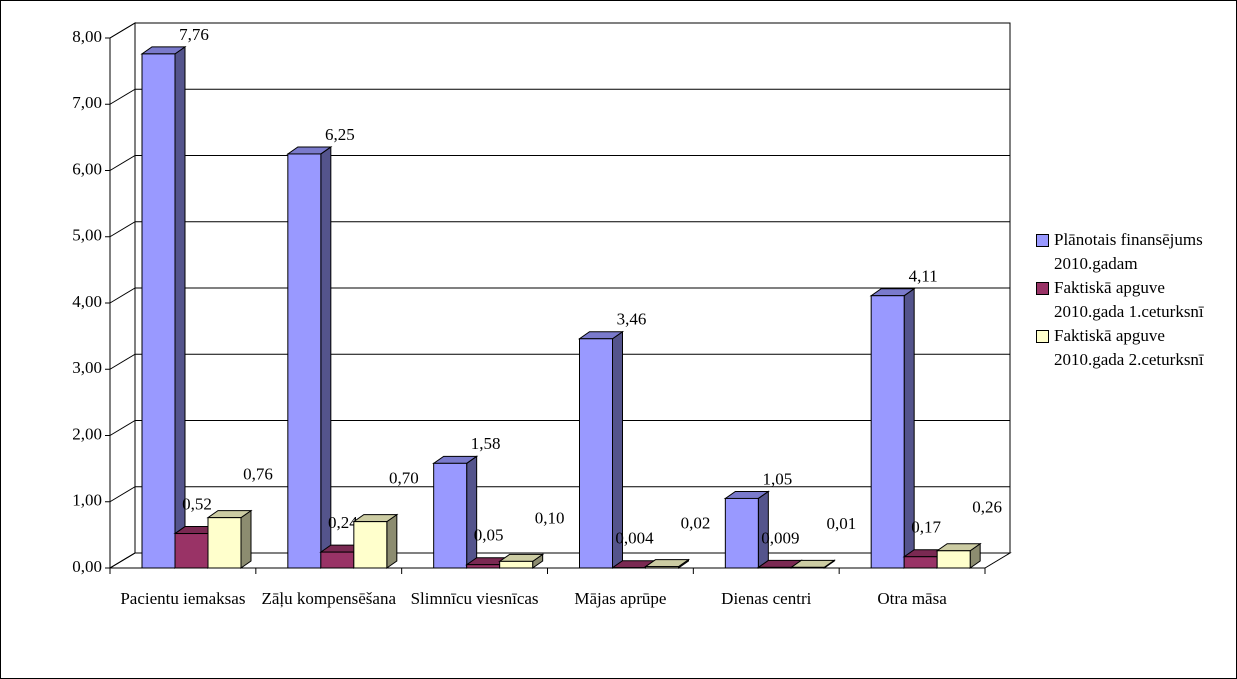 This screenshot has height=679, width=1237. I want to click on value-label: 0,24, so click(343, 522).